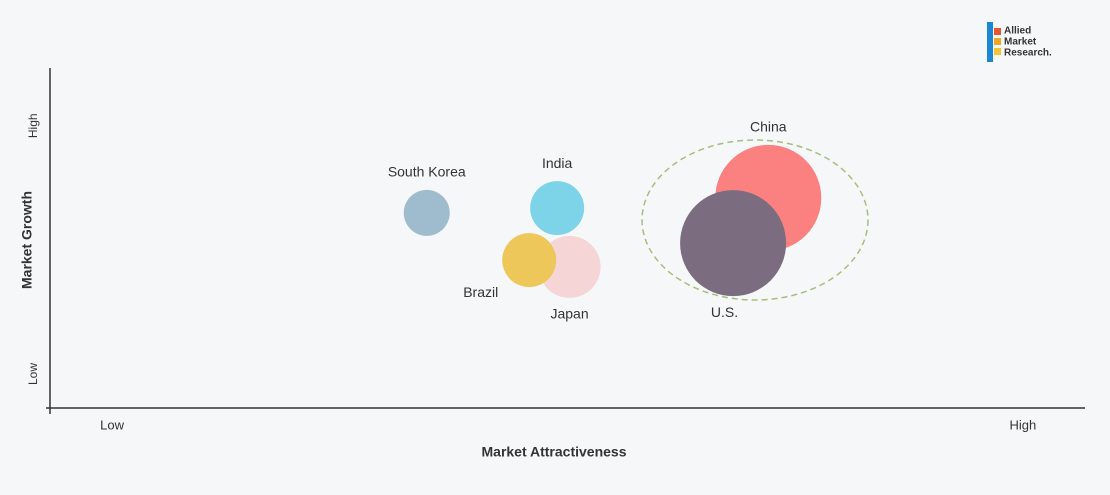 The height and width of the screenshot is (495, 1110). What do you see at coordinates (1028, 53) in the screenshot?
I see `logo-text: Research.` at bounding box center [1028, 53].